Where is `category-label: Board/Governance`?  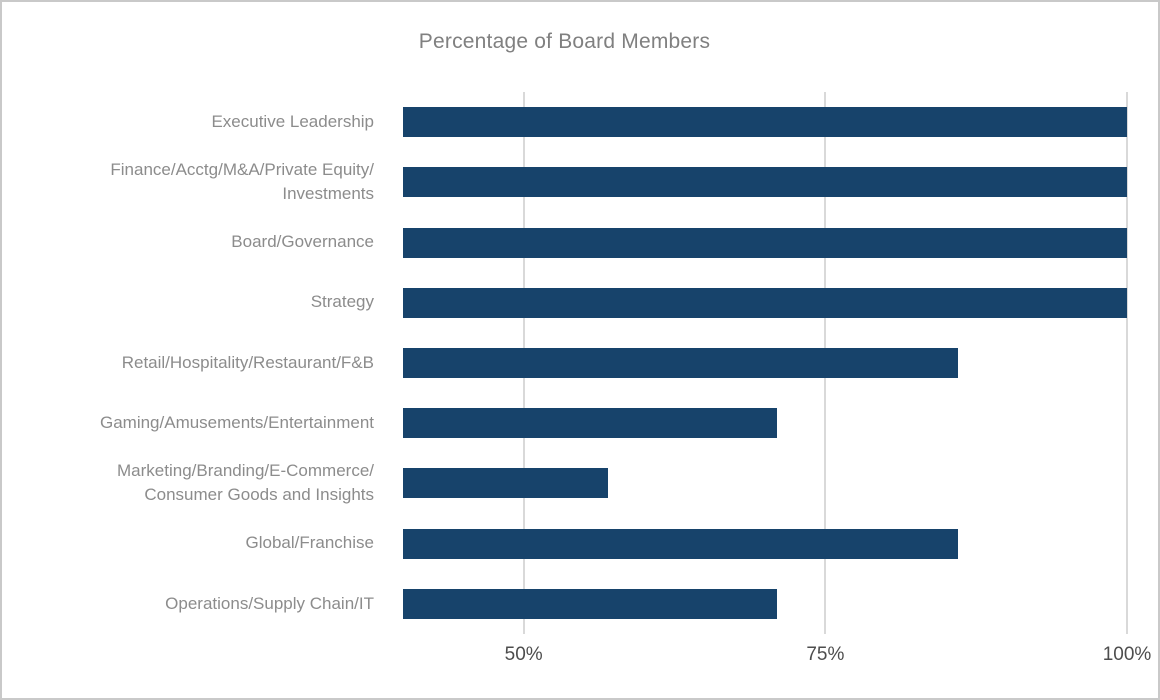 category-label: Board/Governance is located at coordinates (302, 242).